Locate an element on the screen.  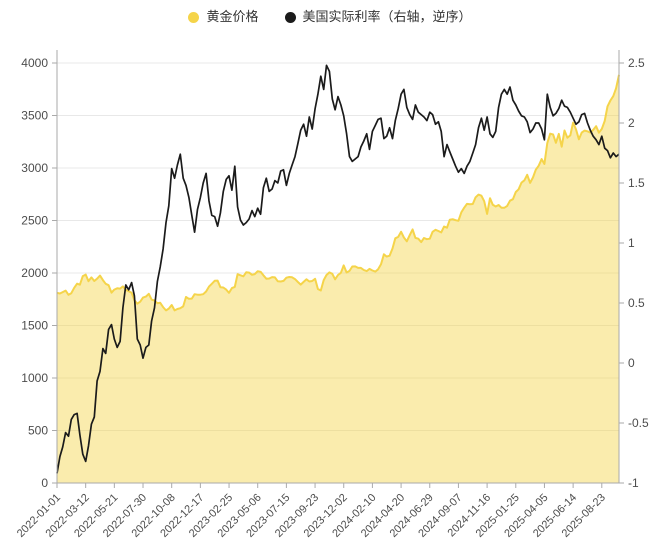
svg-text: 2 is located at coordinates (631, 123).